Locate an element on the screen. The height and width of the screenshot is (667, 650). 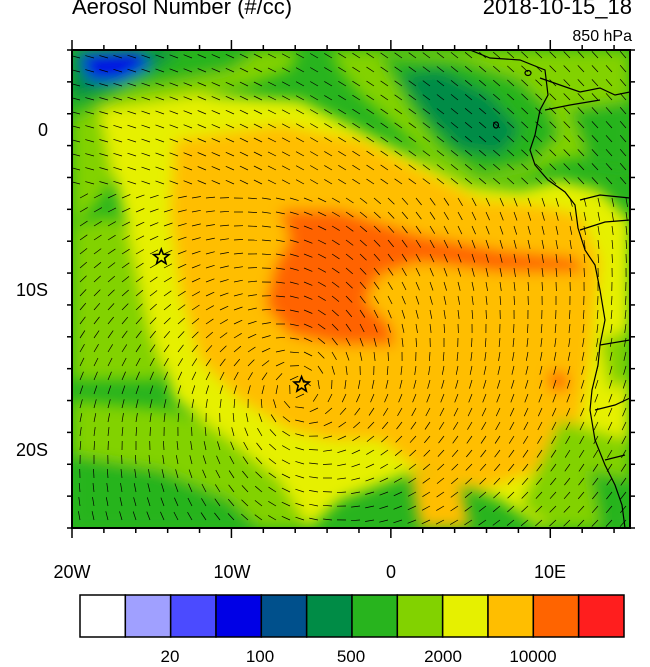
lon-label-10e: 10E is located at coordinates (550, 572).